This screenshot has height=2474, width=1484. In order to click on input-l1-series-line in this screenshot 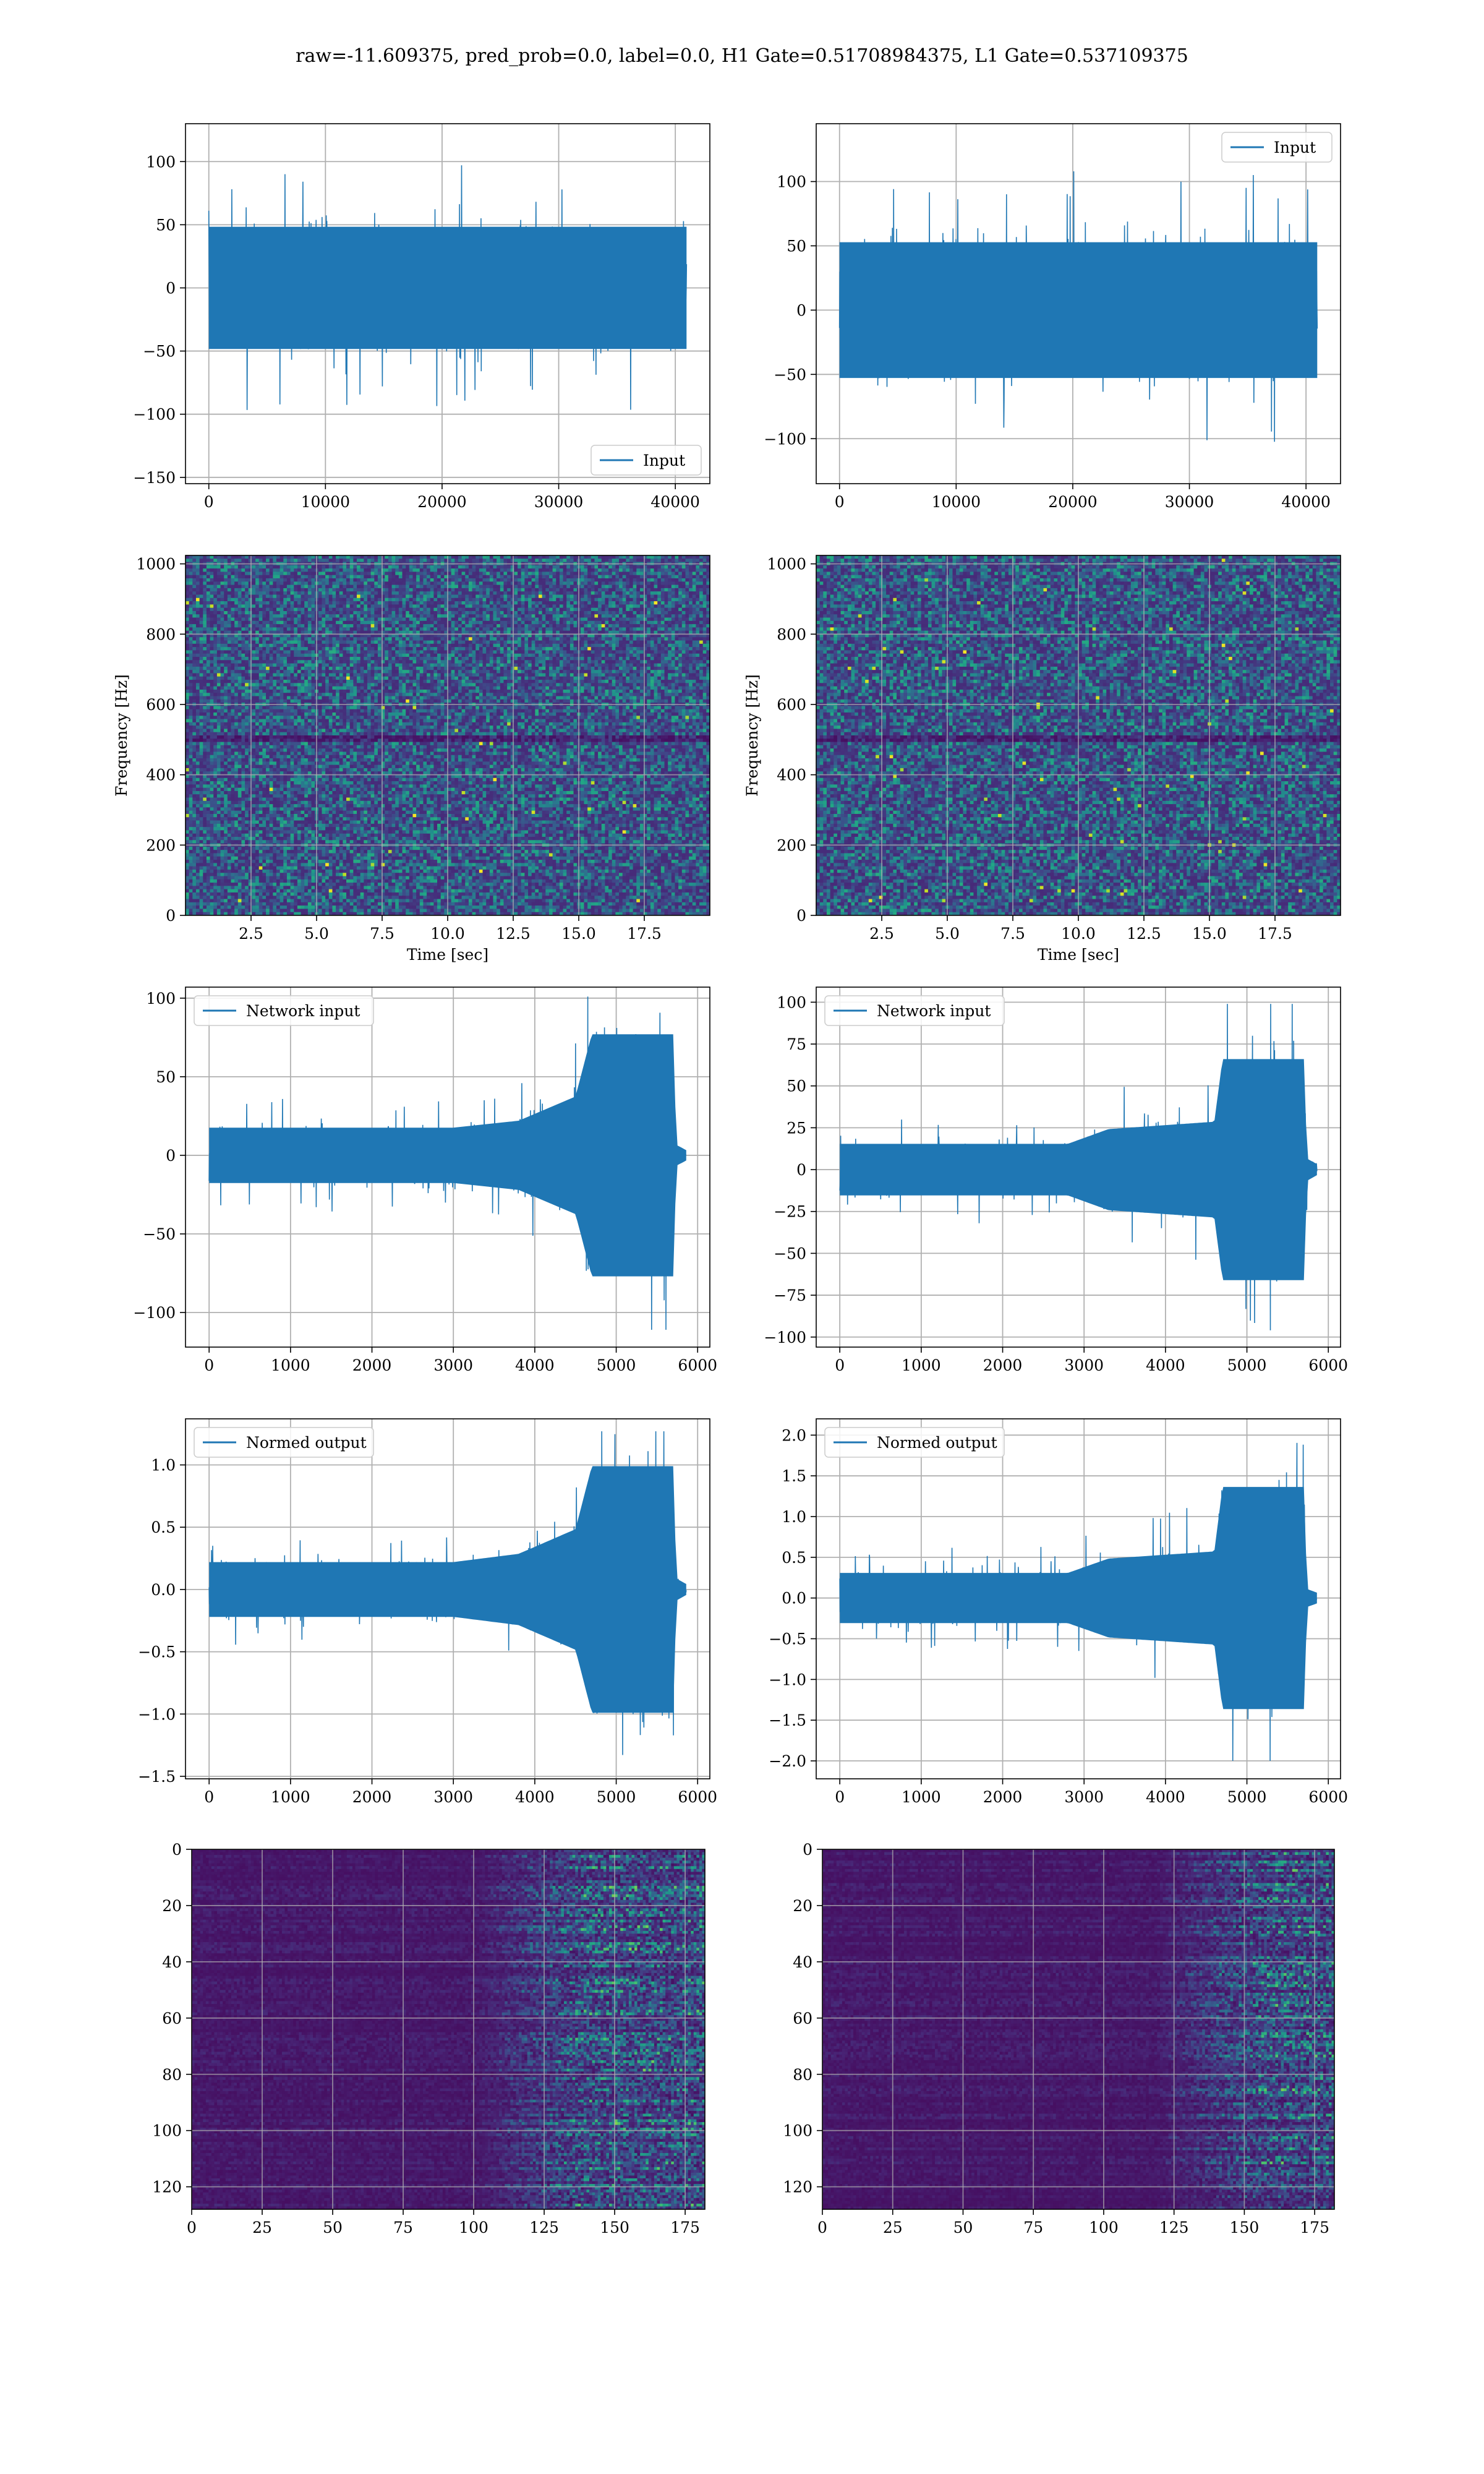, I will do `click(1079, 306)`.